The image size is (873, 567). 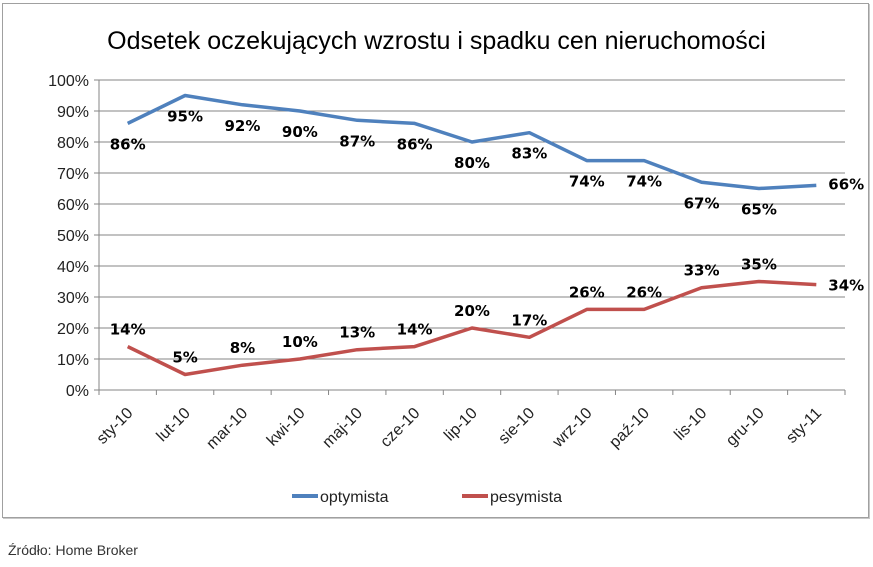 What do you see at coordinates (759, 265) in the screenshot?
I see `data-label: 35%` at bounding box center [759, 265].